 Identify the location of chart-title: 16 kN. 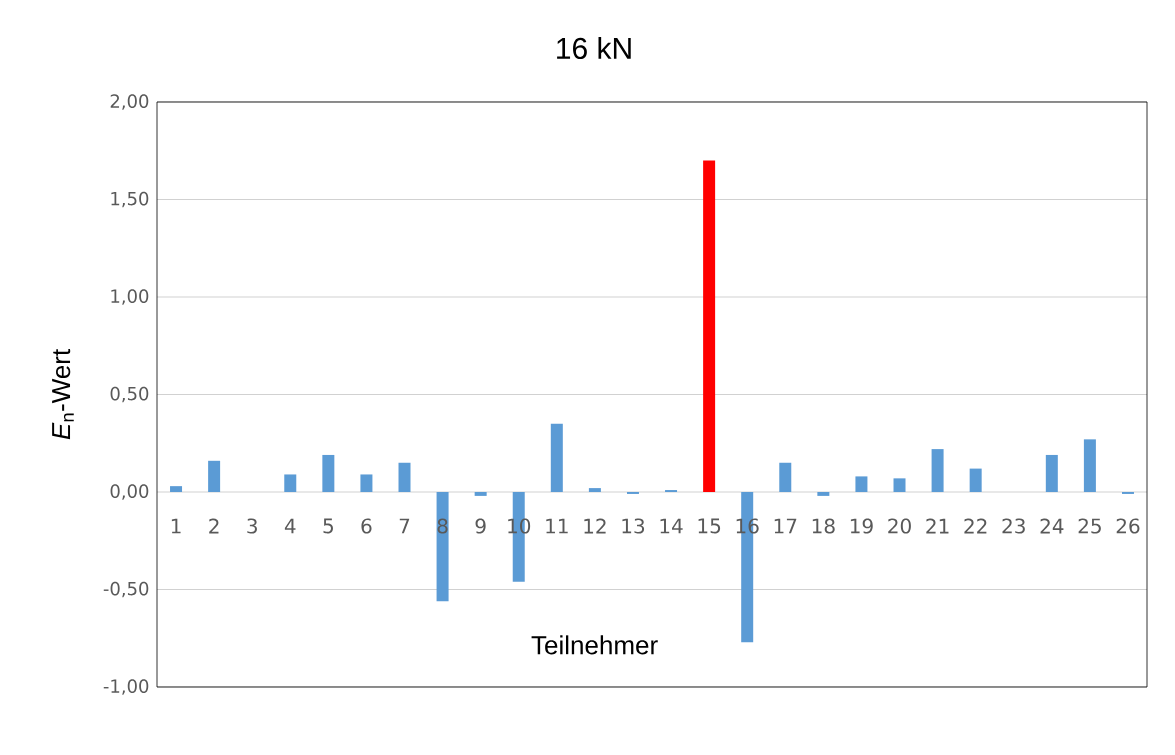
(594, 48).